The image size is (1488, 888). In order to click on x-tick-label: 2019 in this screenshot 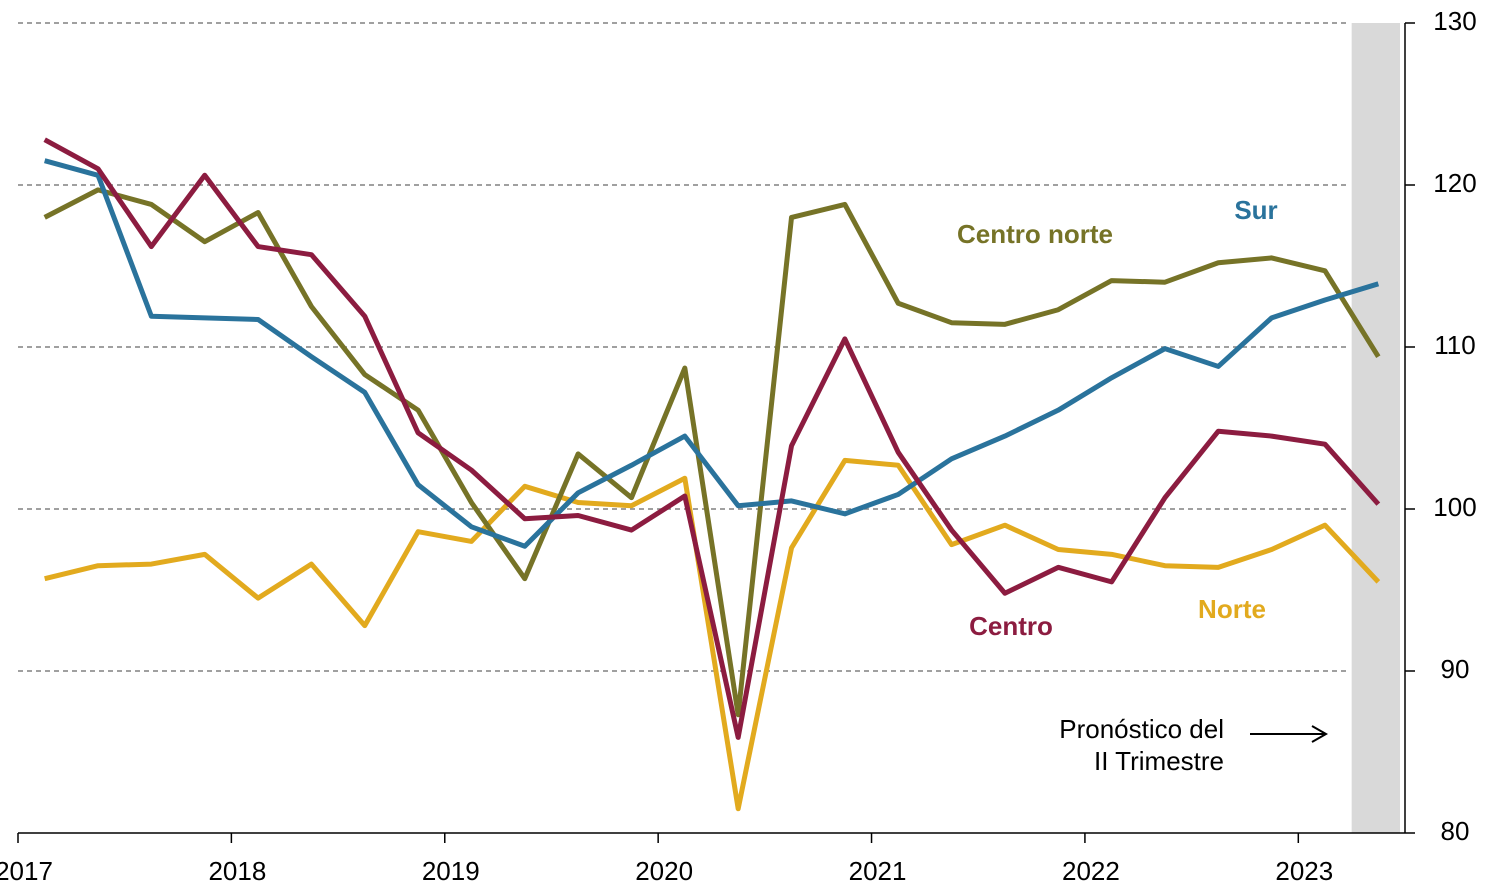, I will do `click(451, 871)`.